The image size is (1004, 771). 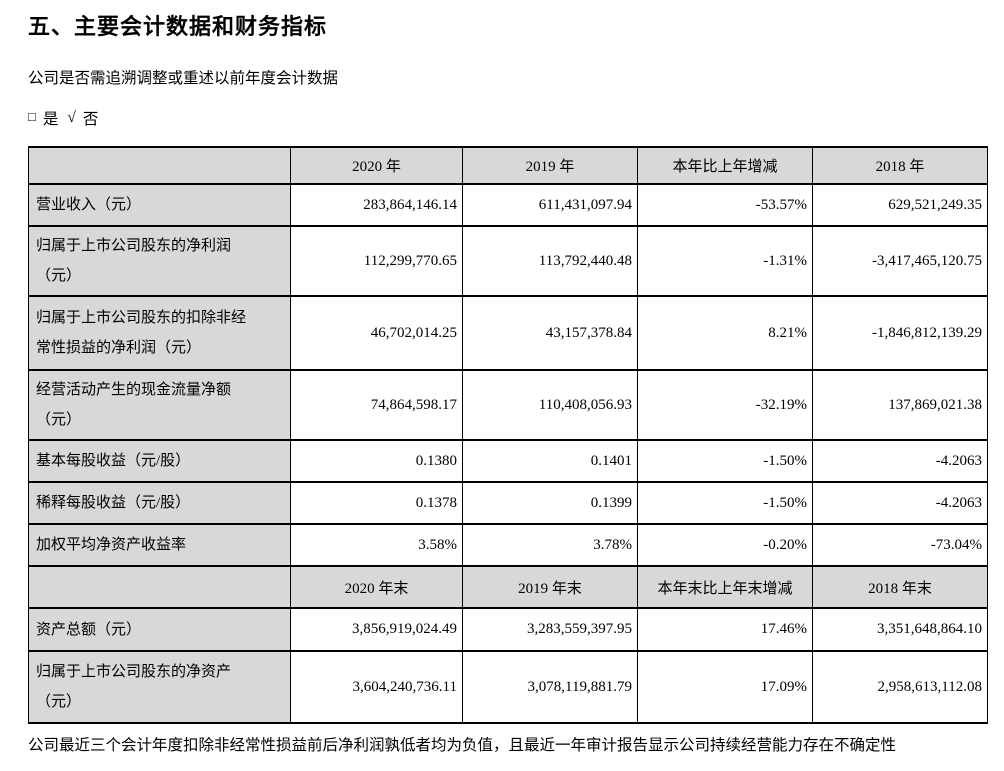 I want to click on value-cell: 43,157,378.84, so click(x=550, y=333).